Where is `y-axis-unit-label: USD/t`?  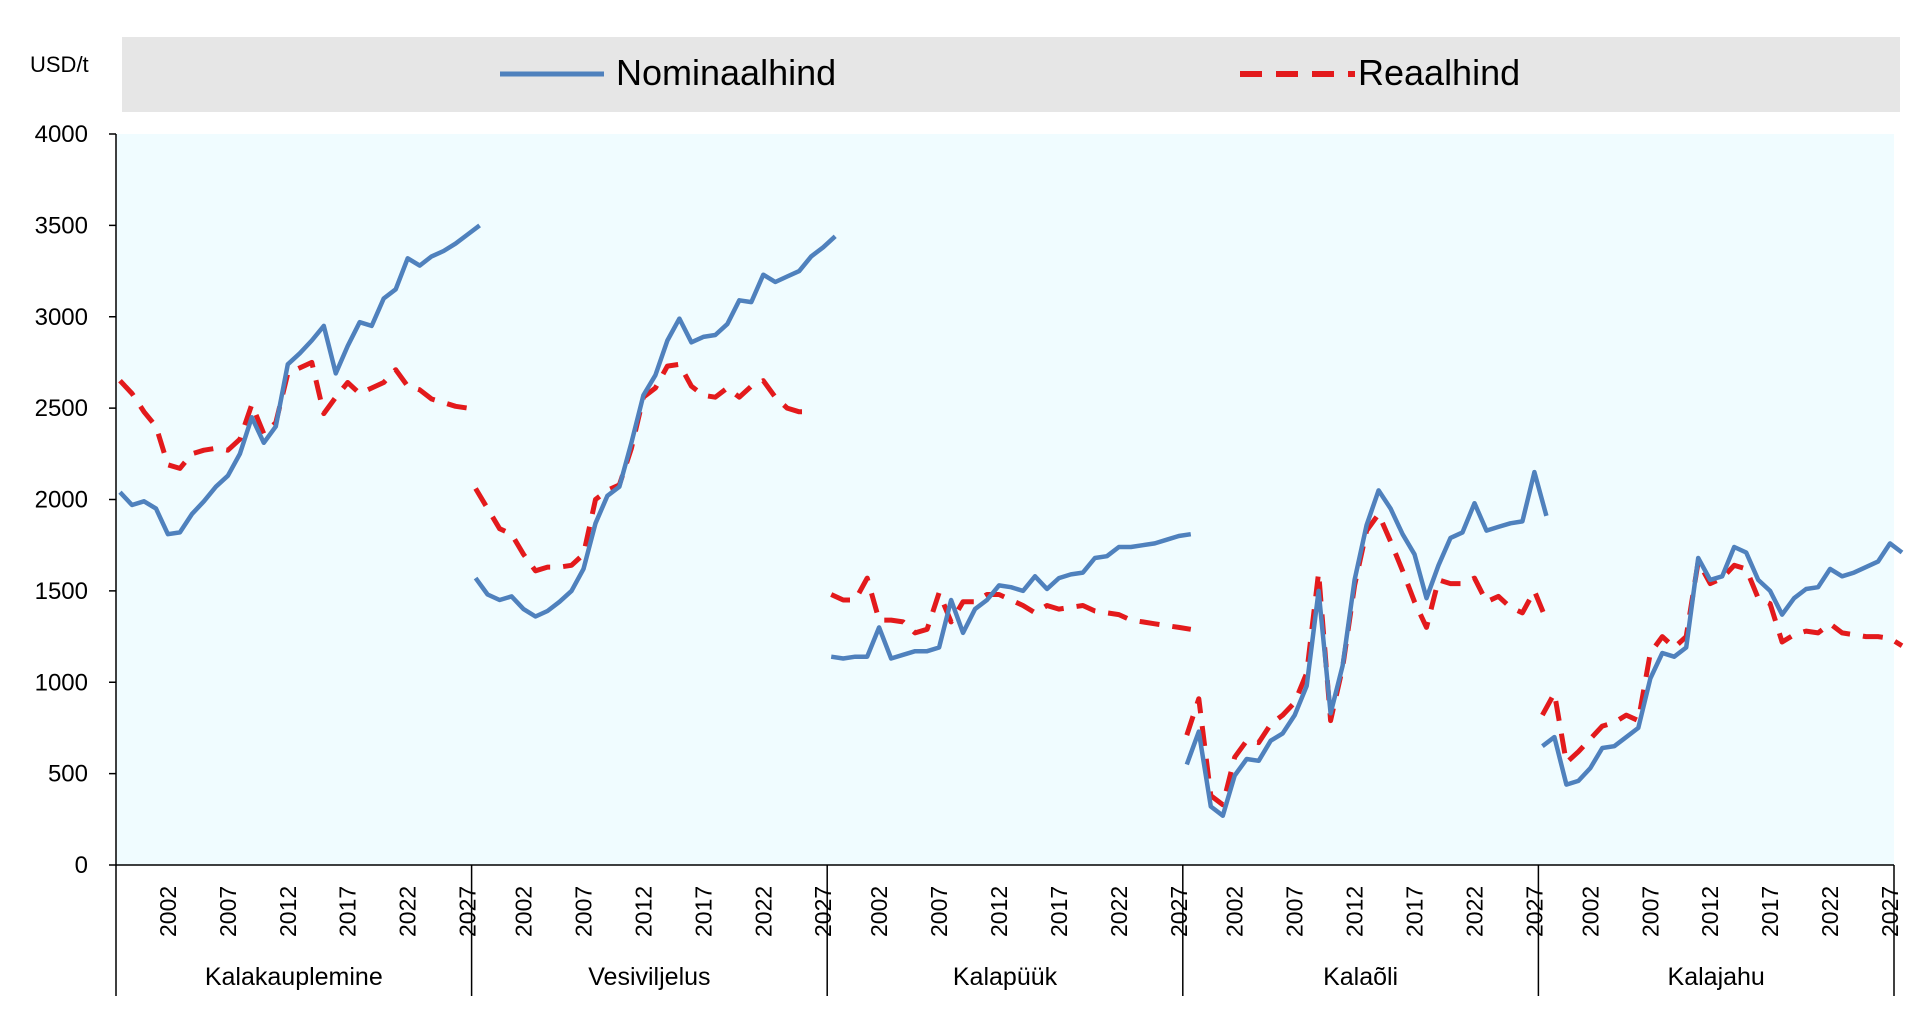
y-axis-unit-label: USD/t is located at coordinates (59, 64).